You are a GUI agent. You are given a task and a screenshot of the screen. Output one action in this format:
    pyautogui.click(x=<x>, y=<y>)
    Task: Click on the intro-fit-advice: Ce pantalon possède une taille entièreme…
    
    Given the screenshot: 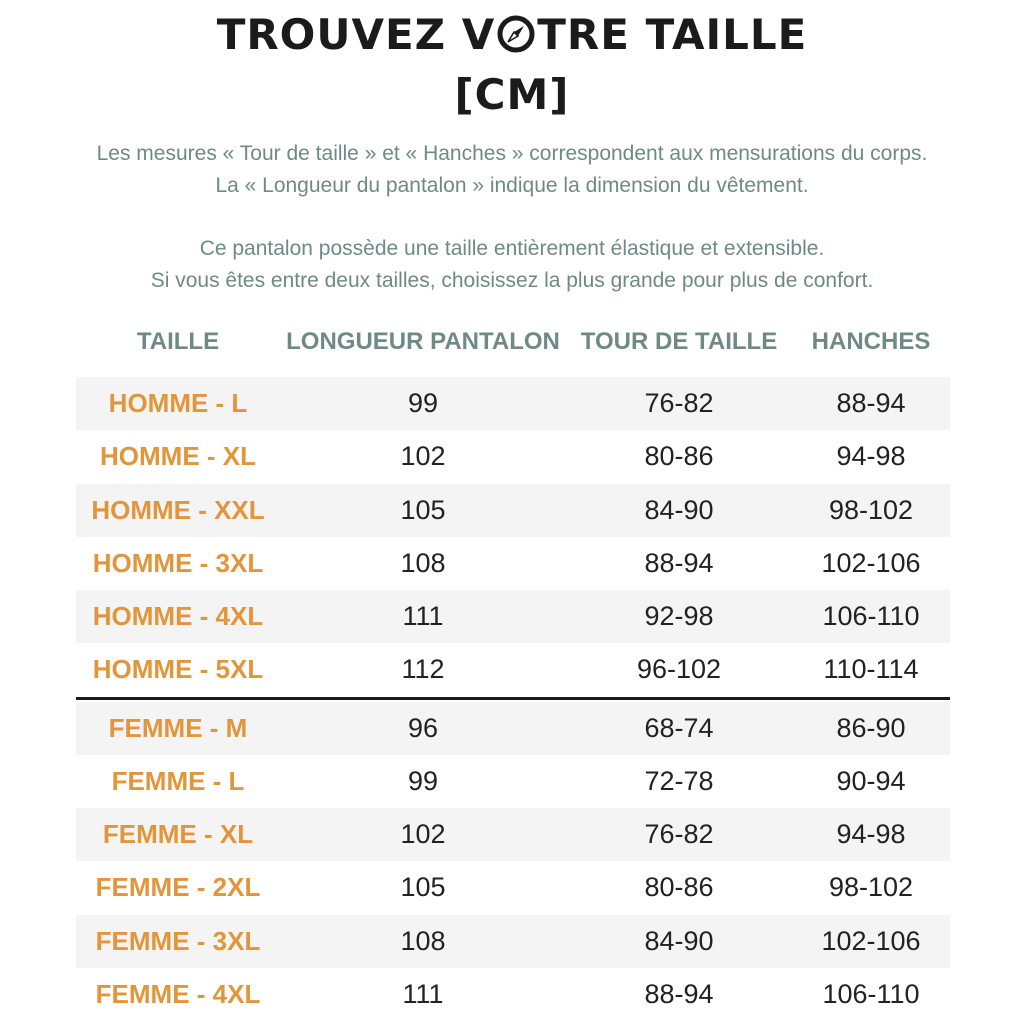 What is the action you would take?
    pyautogui.click(x=512, y=265)
    